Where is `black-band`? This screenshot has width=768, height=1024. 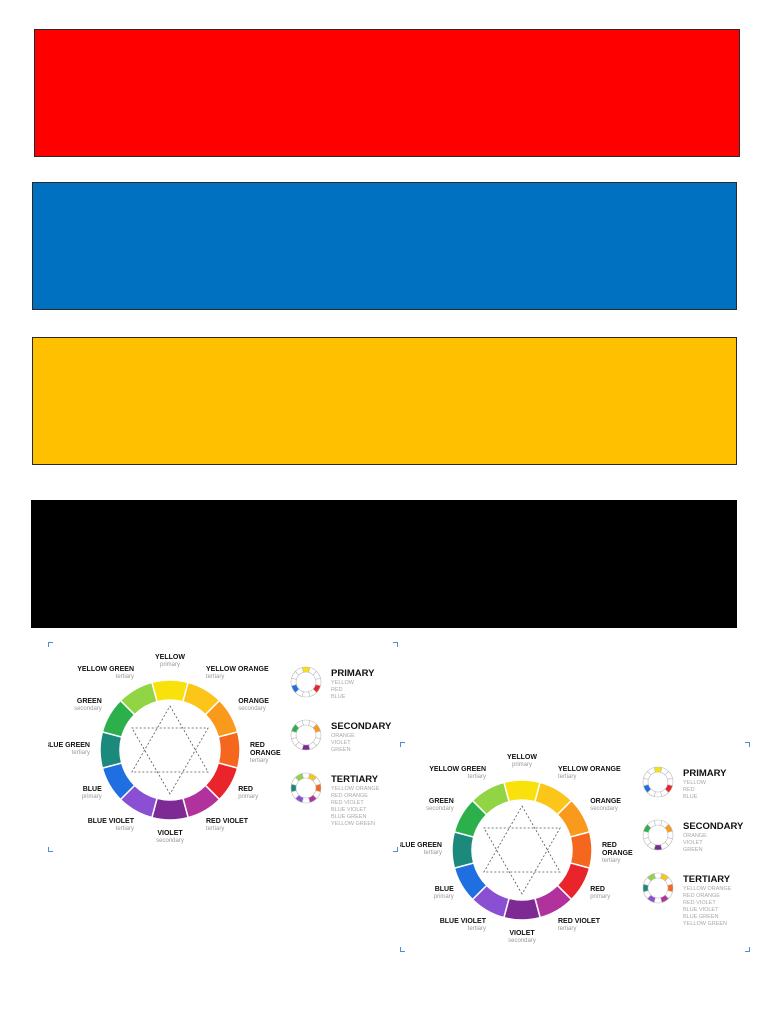 black-band is located at coordinates (384, 564).